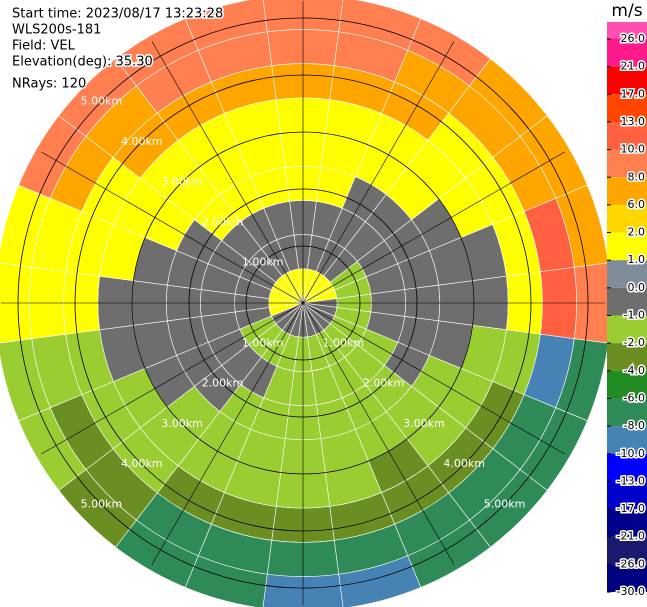  What do you see at coordinates (49, 84) in the screenshot?
I see `info-line: NRays: 120` at bounding box center [49, 84].